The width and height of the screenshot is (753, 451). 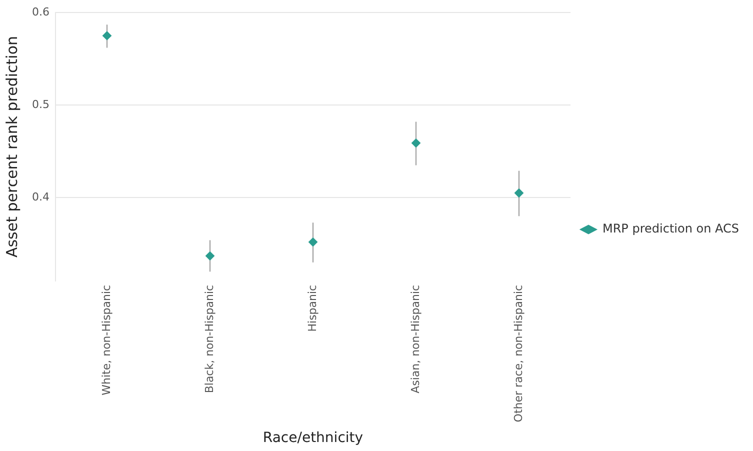 What do you see at coordinates (41, 197) in the screenshot?
I see `y-tick-label: 0.4` at bounding box center [41, 197].